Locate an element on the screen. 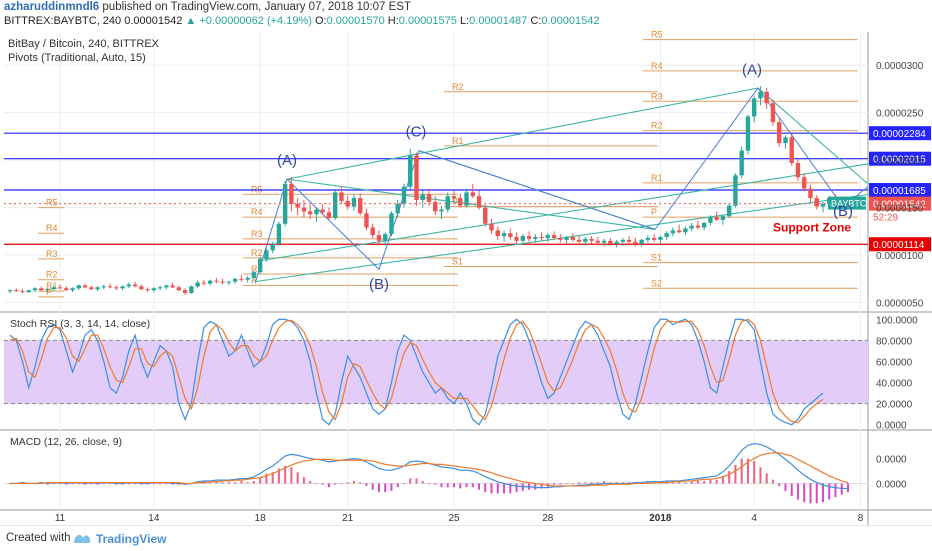 The image size is (932, 551). chart-title: BitBay / Bitcoin, 240, BITTREX is located at coordinates (84, 44).